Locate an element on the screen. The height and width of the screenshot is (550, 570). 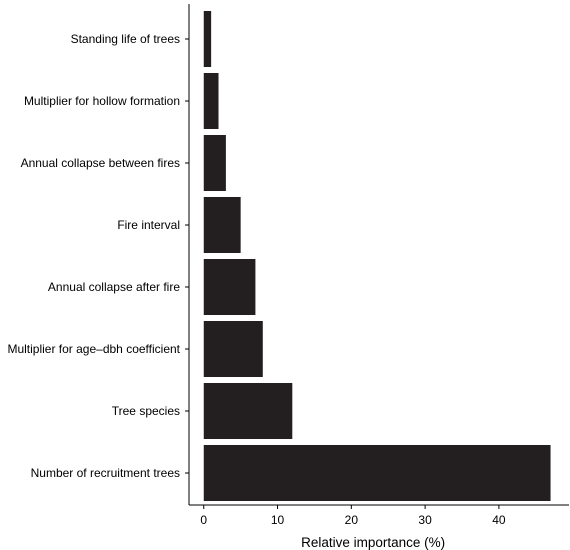
x-tick-label: 0 is located at coordinates (203, 520).